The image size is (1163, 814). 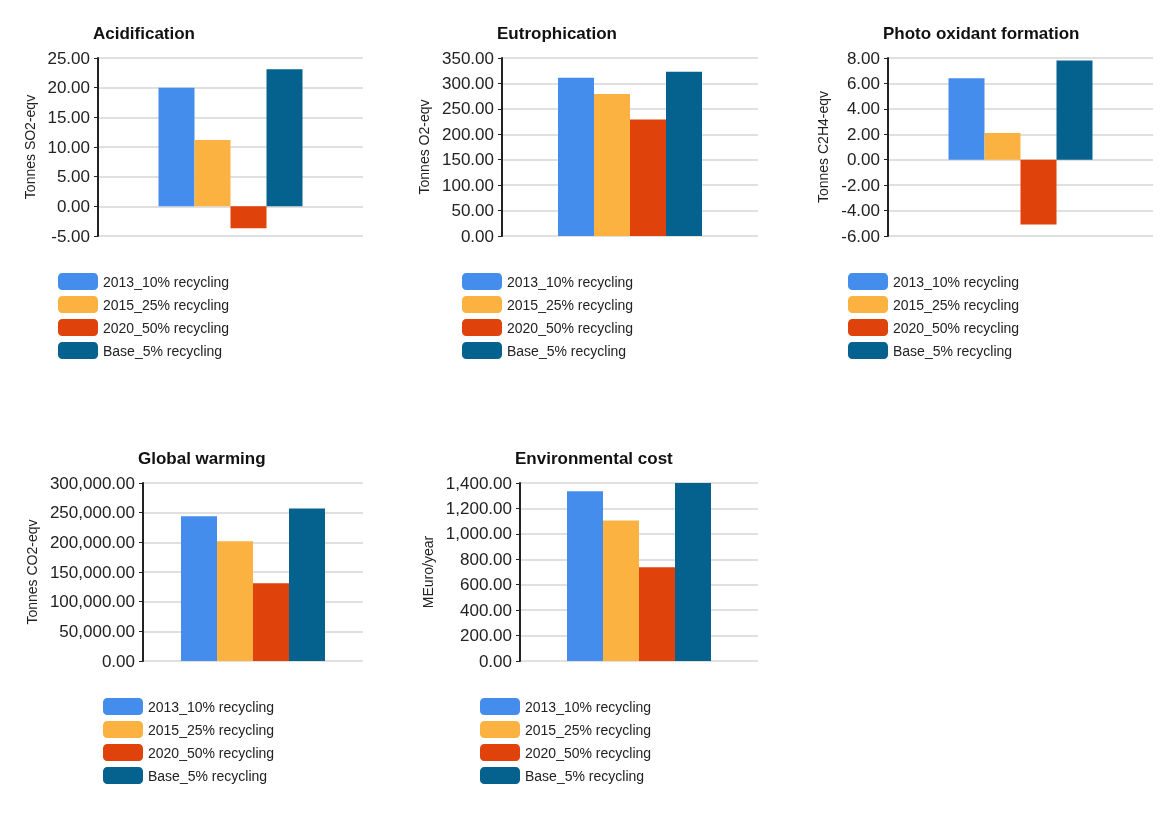 What do you see at coordinates (68, 117) in the screenshot?
I see `y-tick-label: 15.00` at bounding box center [68, 117].